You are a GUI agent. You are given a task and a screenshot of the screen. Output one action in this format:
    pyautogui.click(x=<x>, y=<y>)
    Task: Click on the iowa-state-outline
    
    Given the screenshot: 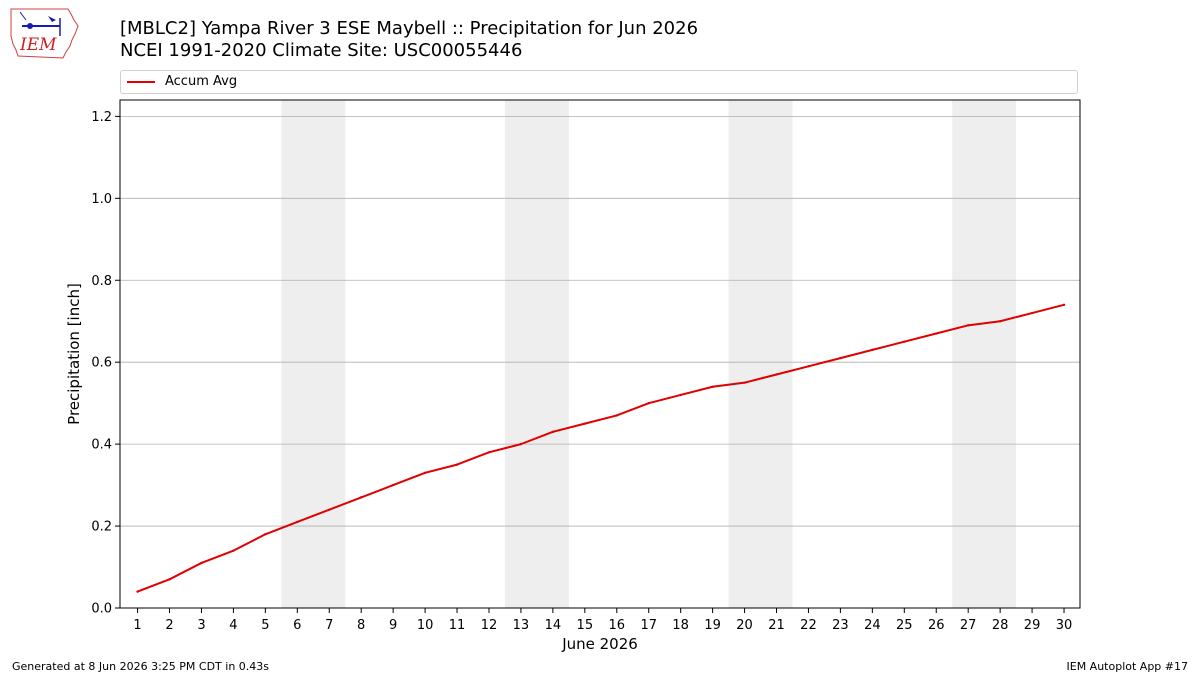 What is the action you would take?
    pyautogui.click(x=44, y=33)
    